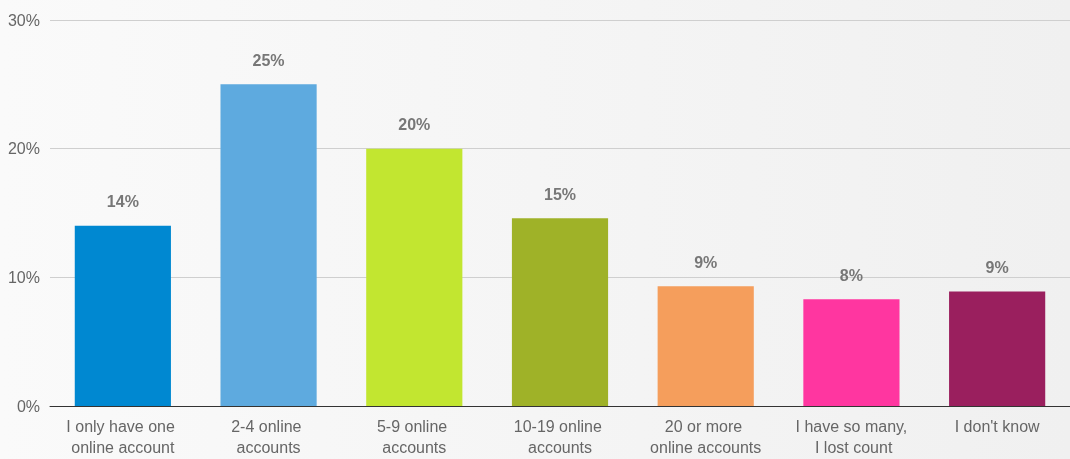 The height and width of the screenshot is (459, 1070). What do you see at coordinates (23, 149) in the screenshot?
I see `y-tick-label: 20%` at bounding box center [23, 149].